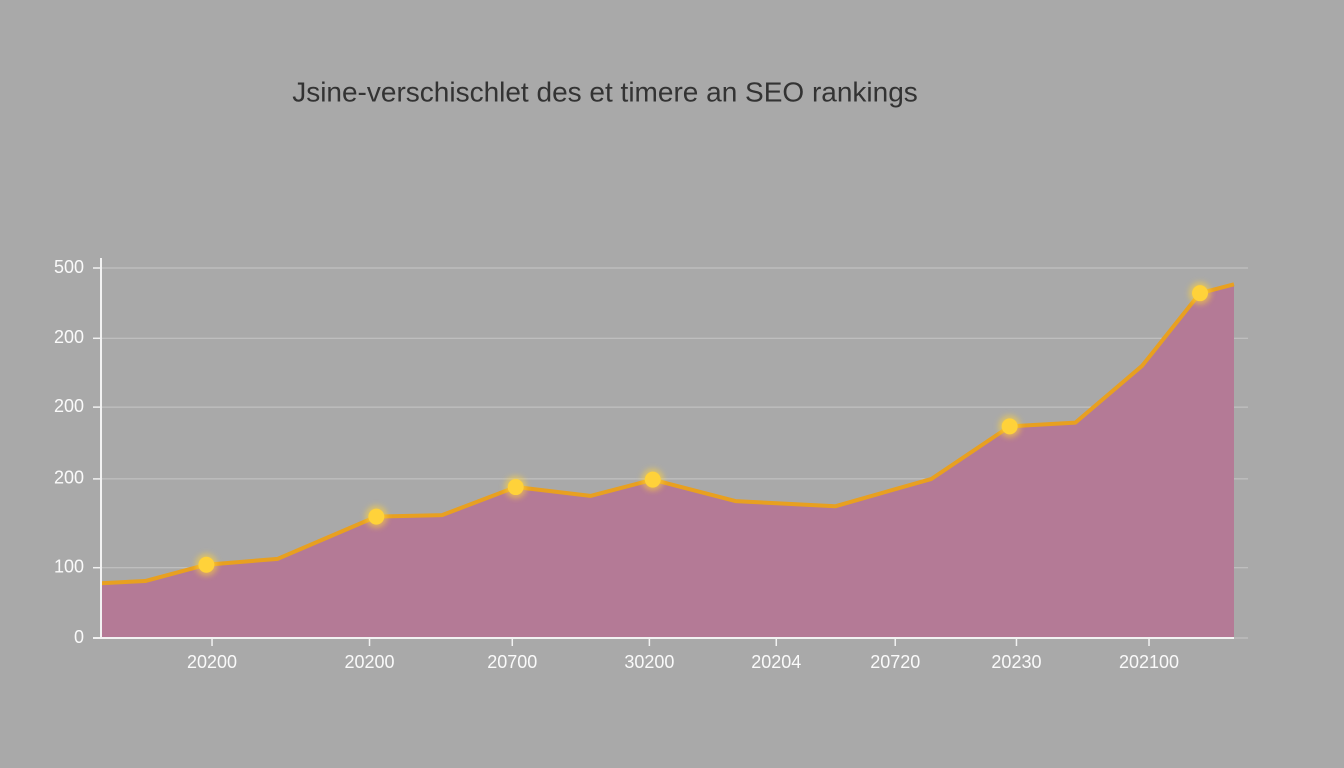  What do you see at coordinates (895, 662) in the screenshot?
I see `x-tick-label: 20720` at bounding box center [895, 662].